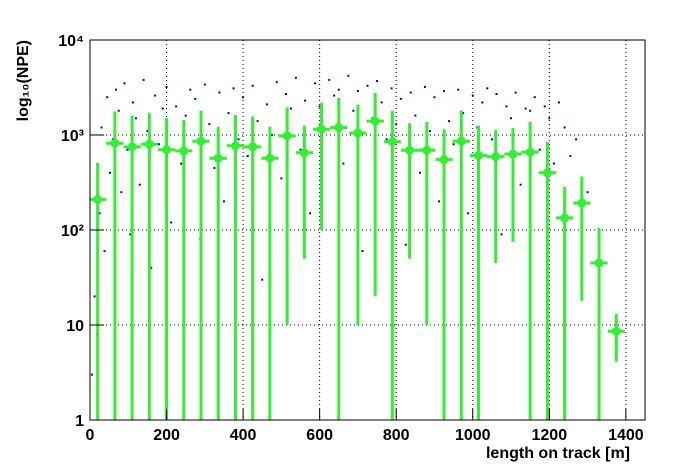 The height and width of the screenshot is (472, 696). I want to click on y-tick-label: 10, so click(75, 326).